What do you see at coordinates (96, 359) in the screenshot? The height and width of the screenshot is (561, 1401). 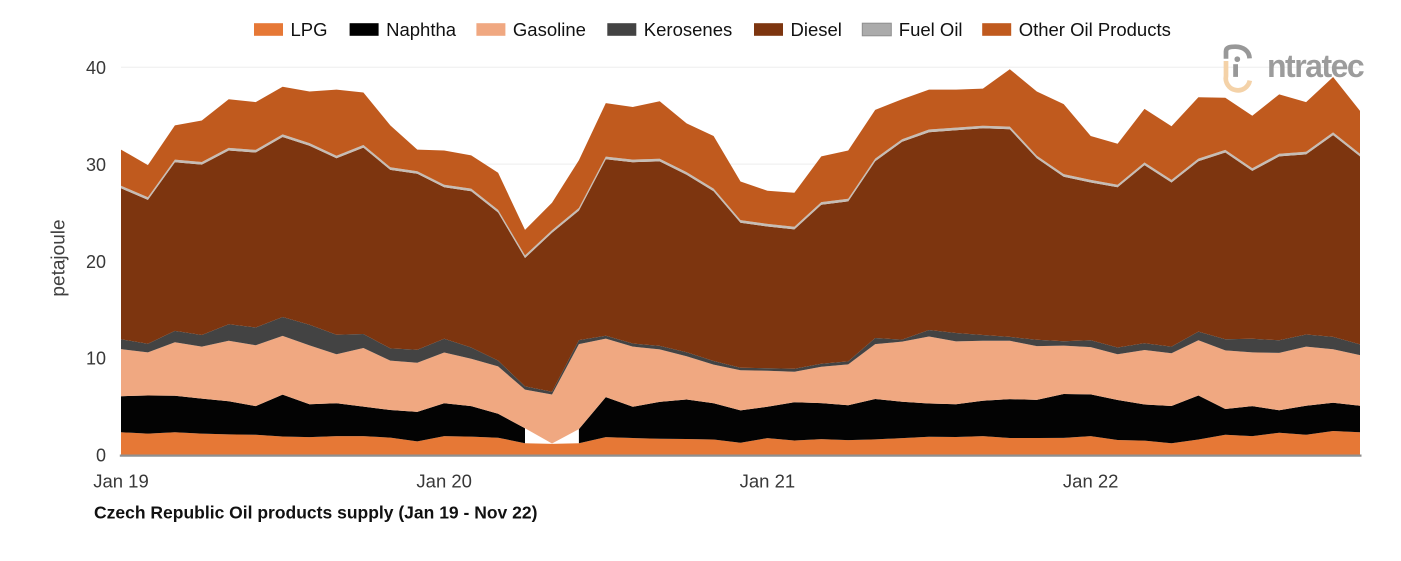 I see `svg-text: 10` at bounding box center [96, 359].